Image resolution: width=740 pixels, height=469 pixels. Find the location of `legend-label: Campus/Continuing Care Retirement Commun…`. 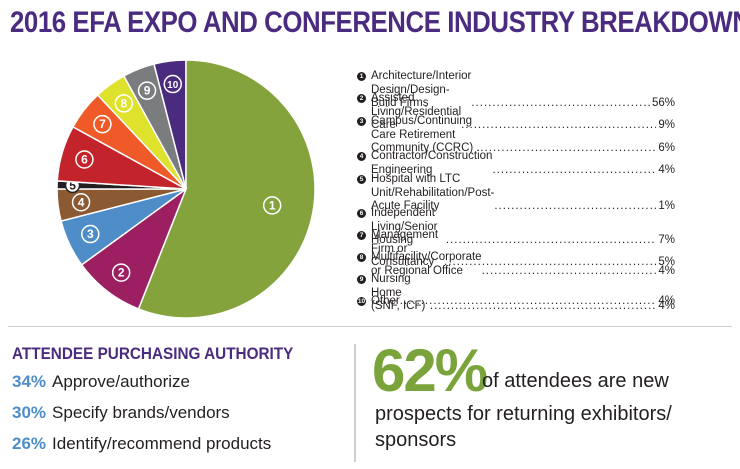

legend-label: Campus/Continuing Care Retirement Commun… is located at coordinates (422, 134).